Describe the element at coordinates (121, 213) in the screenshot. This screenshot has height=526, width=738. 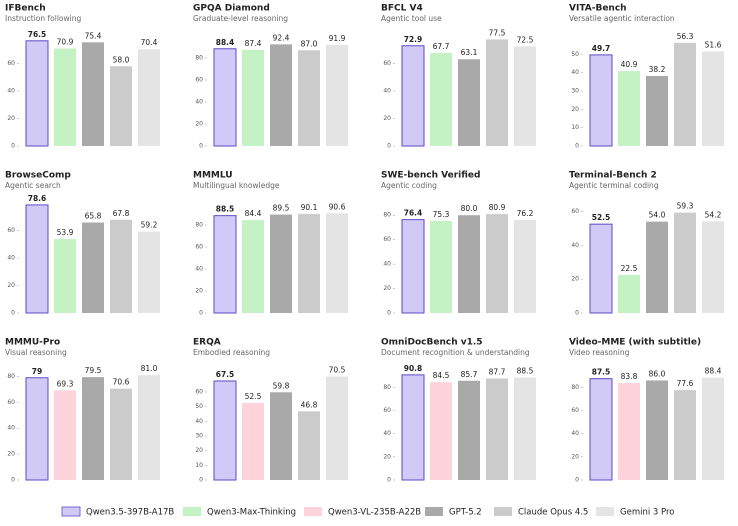
I see `value-label: 67.8` at that location.